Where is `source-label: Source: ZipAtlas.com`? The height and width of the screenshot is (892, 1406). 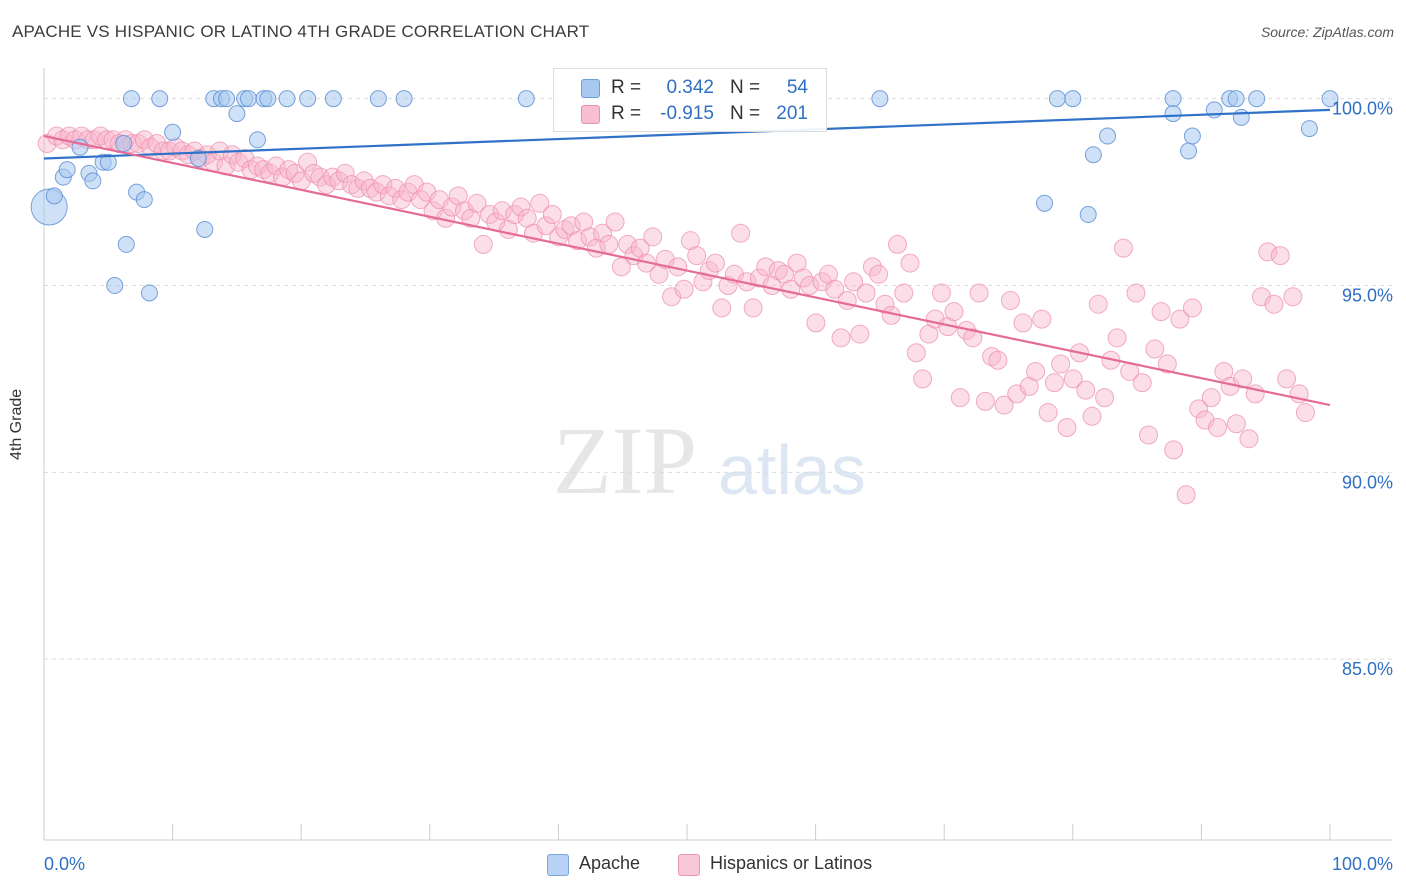
source-label: Source: ZipAtlas.com is located at coordinates (1327, 32).